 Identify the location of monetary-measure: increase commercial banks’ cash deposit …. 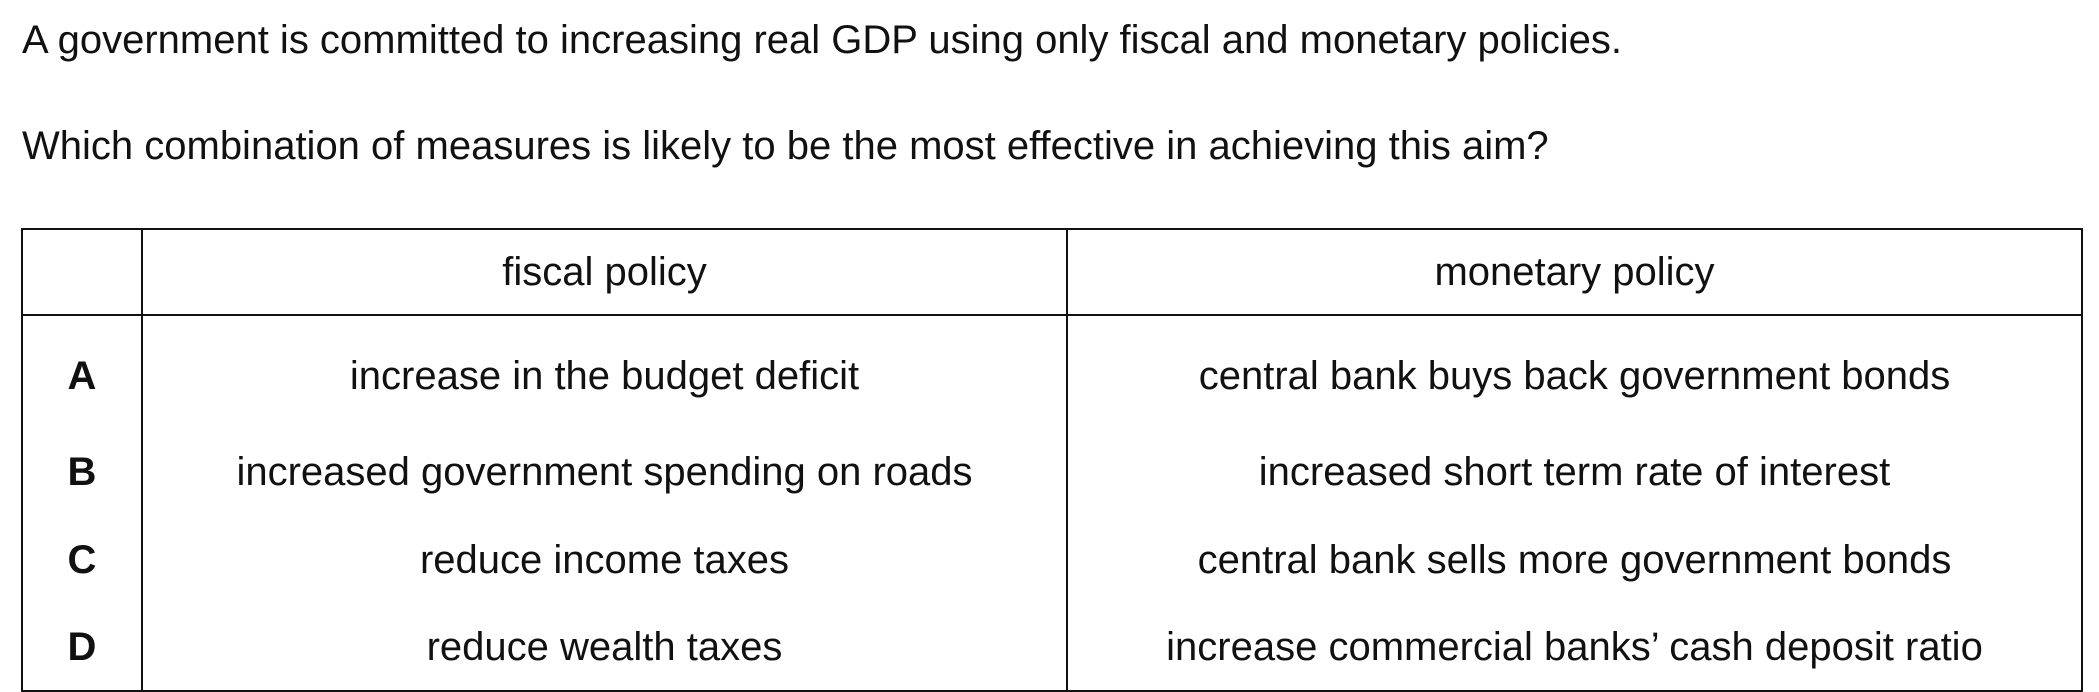
(1574, 648).